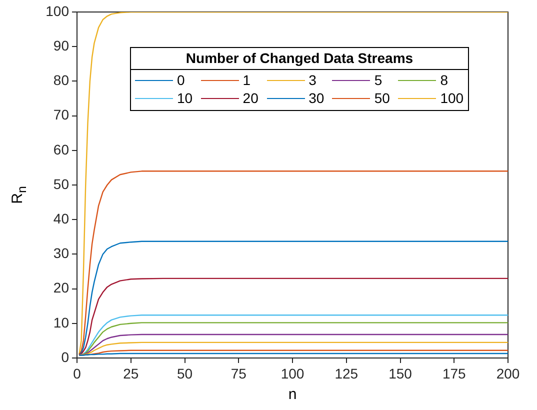 This screenshot has height=410, width=537. Describe the element at coordinates (382, 98) in the screenshot. I see `legend-label: 50` at that location.